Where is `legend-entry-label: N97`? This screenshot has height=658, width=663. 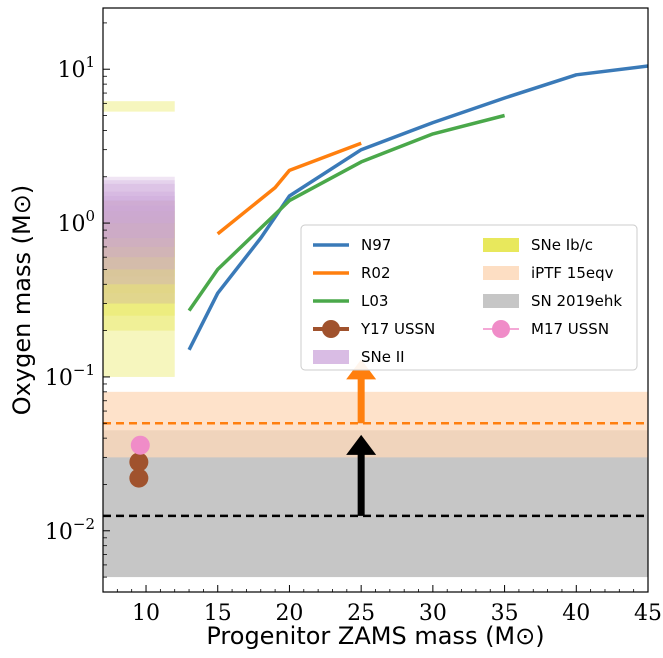
legend-entry-label: N97 is located at coordinates (376, 245).